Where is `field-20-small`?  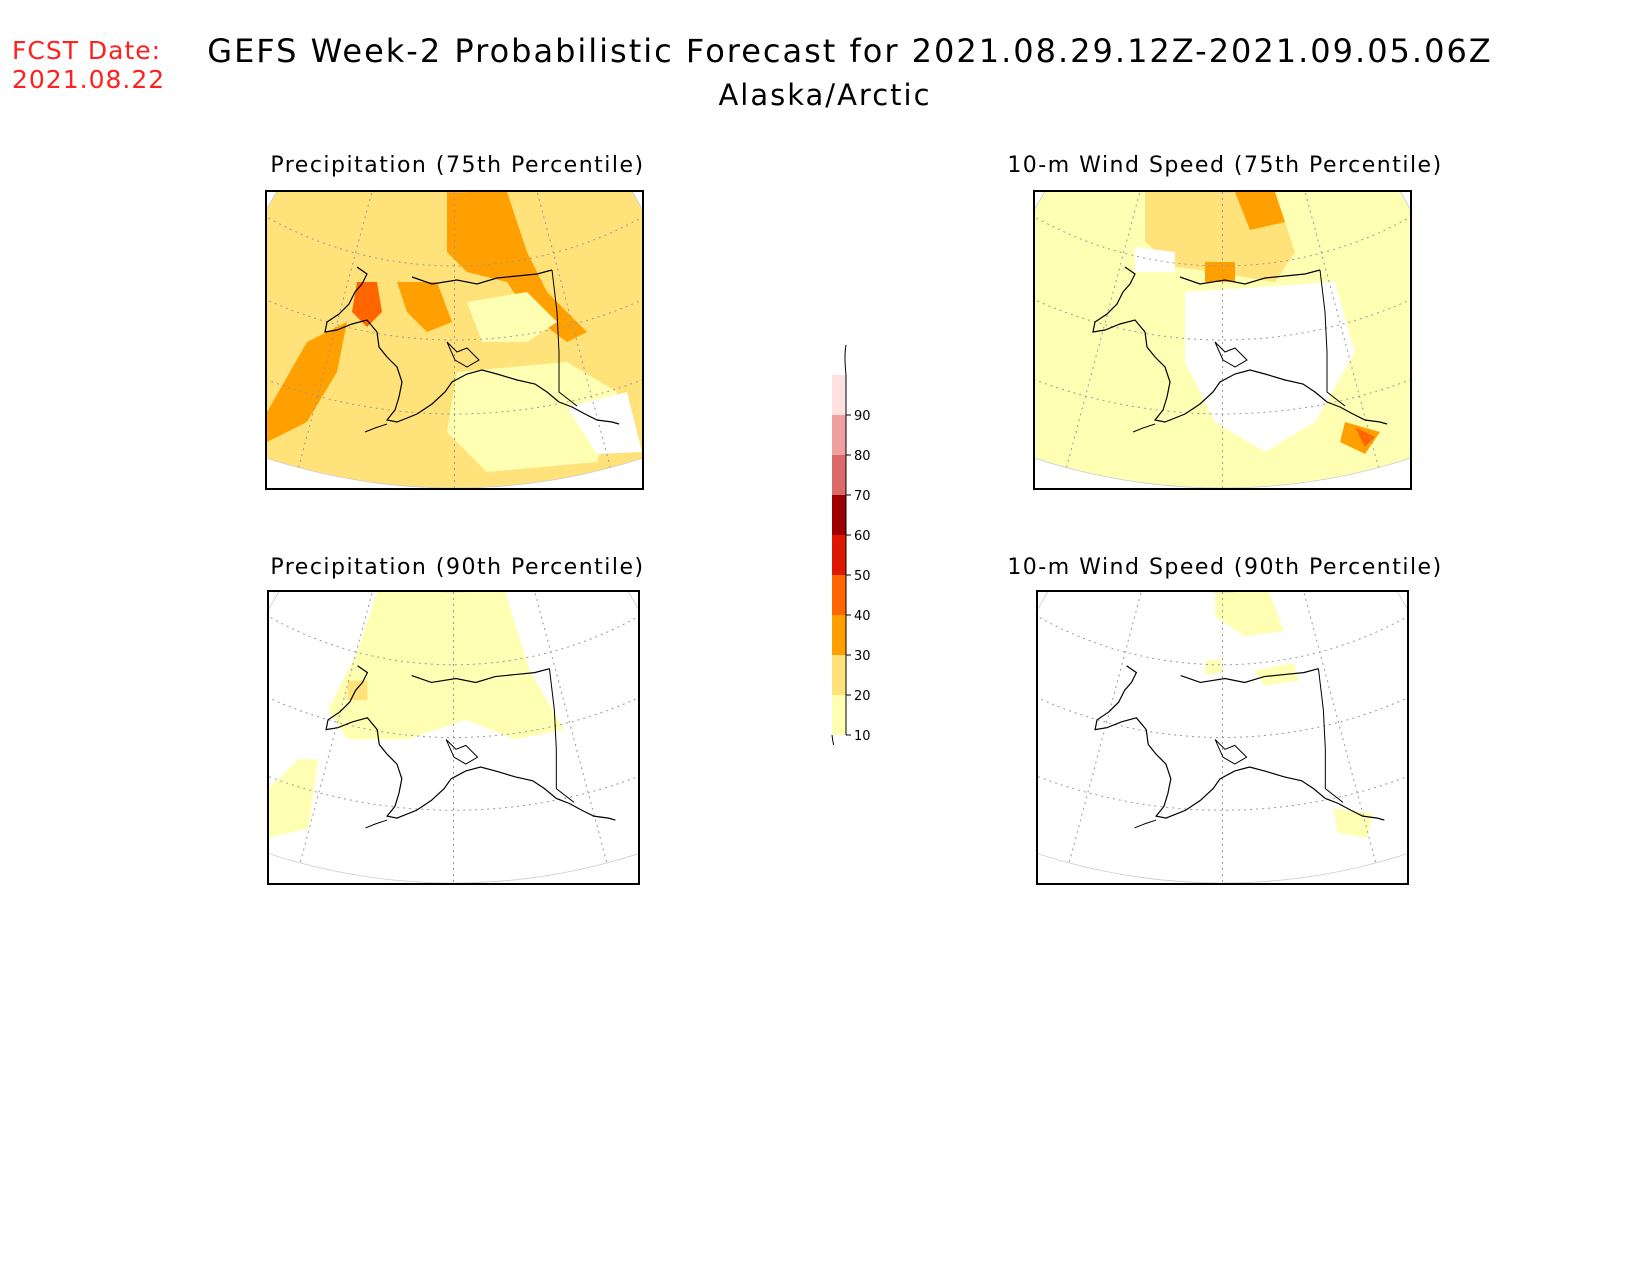
field-20-small is located at coordinates (357, 690).